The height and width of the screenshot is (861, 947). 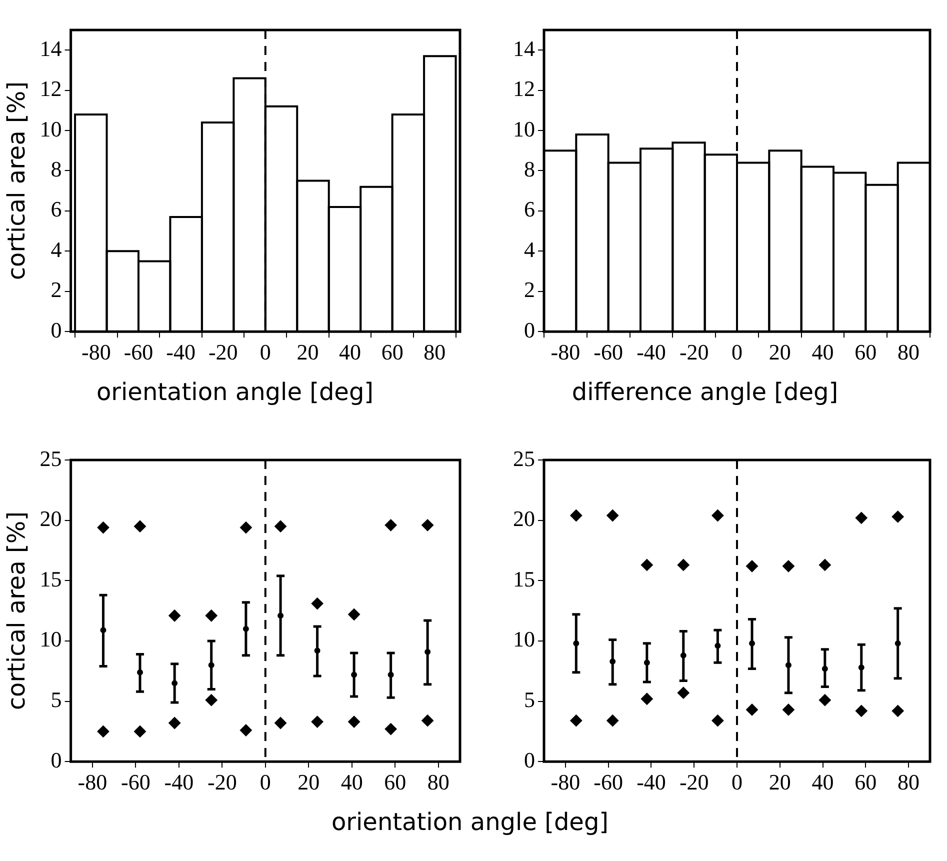 What do you see at coordinates (705, 392) in the screenshot?
I see `x-axis-title: difference angle [deg]` at bounding box center [705, 392].